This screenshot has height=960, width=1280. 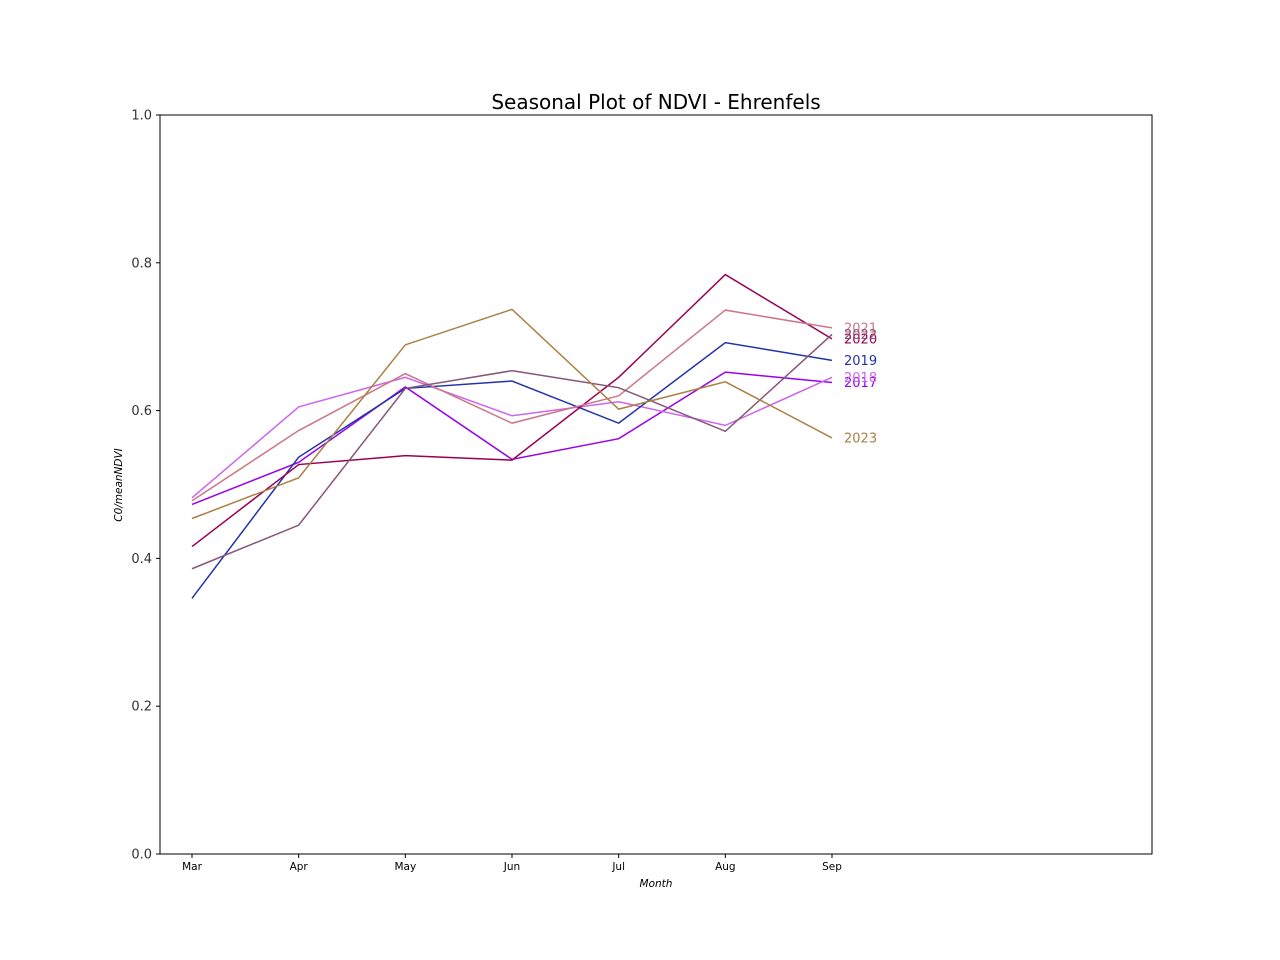 I want to click on chart-title: Seasonal Plot of NDVI - Ehrenfels, so click(x=655, y=102).